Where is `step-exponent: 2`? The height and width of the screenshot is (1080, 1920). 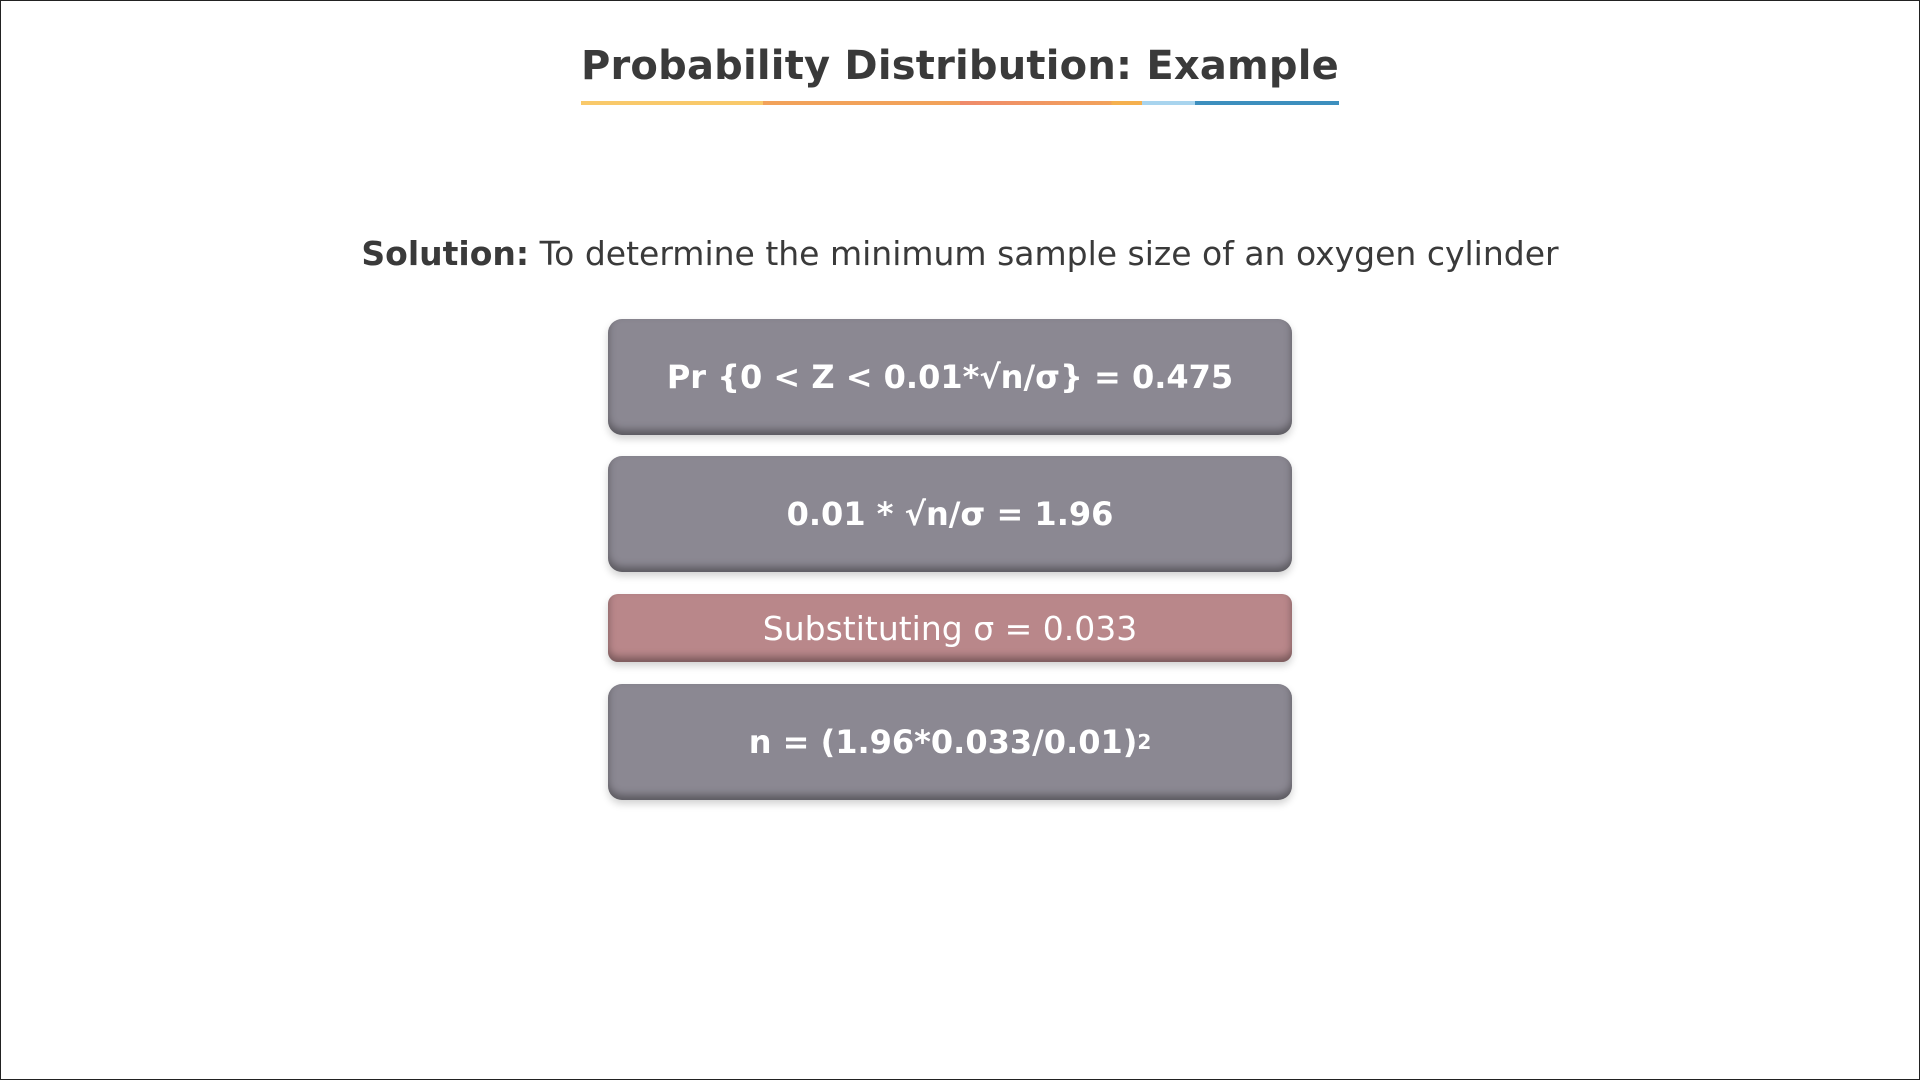
step-exponent: 2 is located at coordinates (1144, 742).